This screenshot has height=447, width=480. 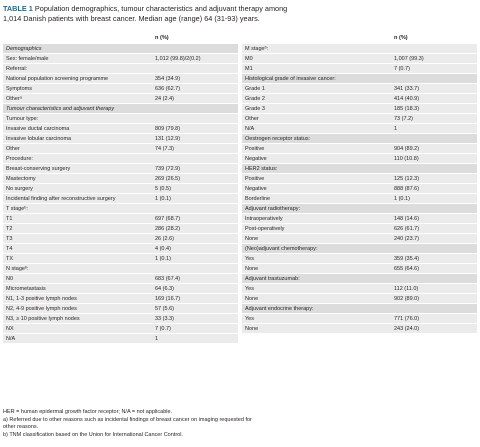 What do you see at coordinates (407, 179) in the screenshot?
I see `row-value: 125 (12.3)` at bounding box center [407, 179].